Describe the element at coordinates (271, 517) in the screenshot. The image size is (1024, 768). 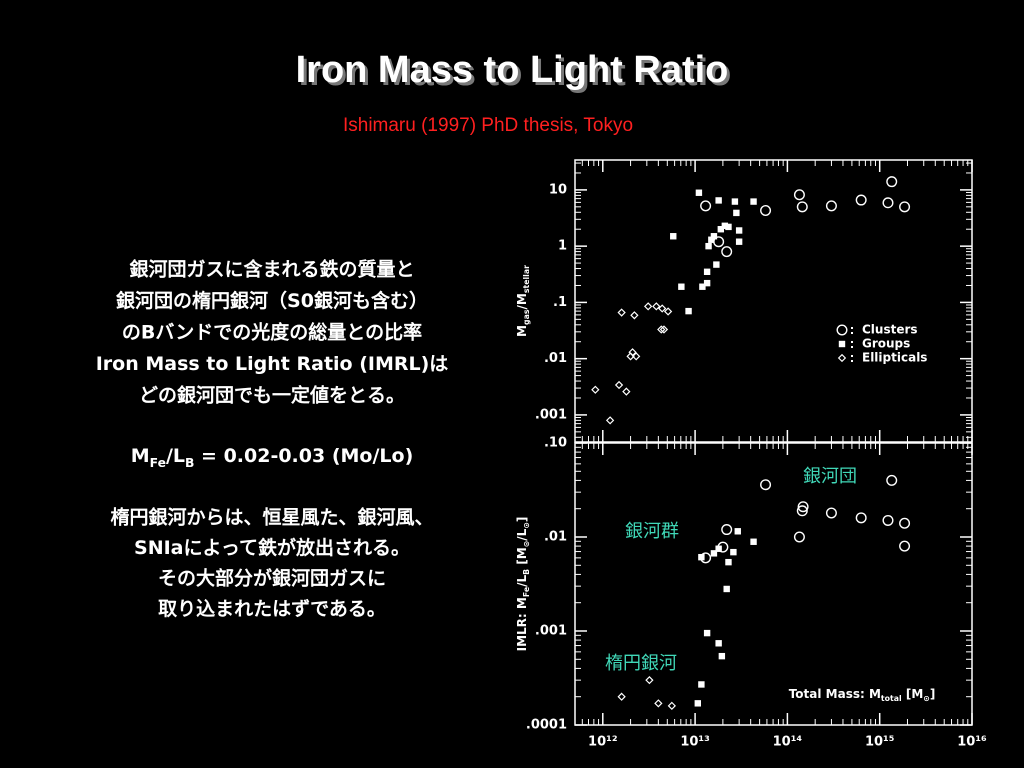
I see `body-line: 楕円銀河からは、恒星風た、銀河風、` at that location.